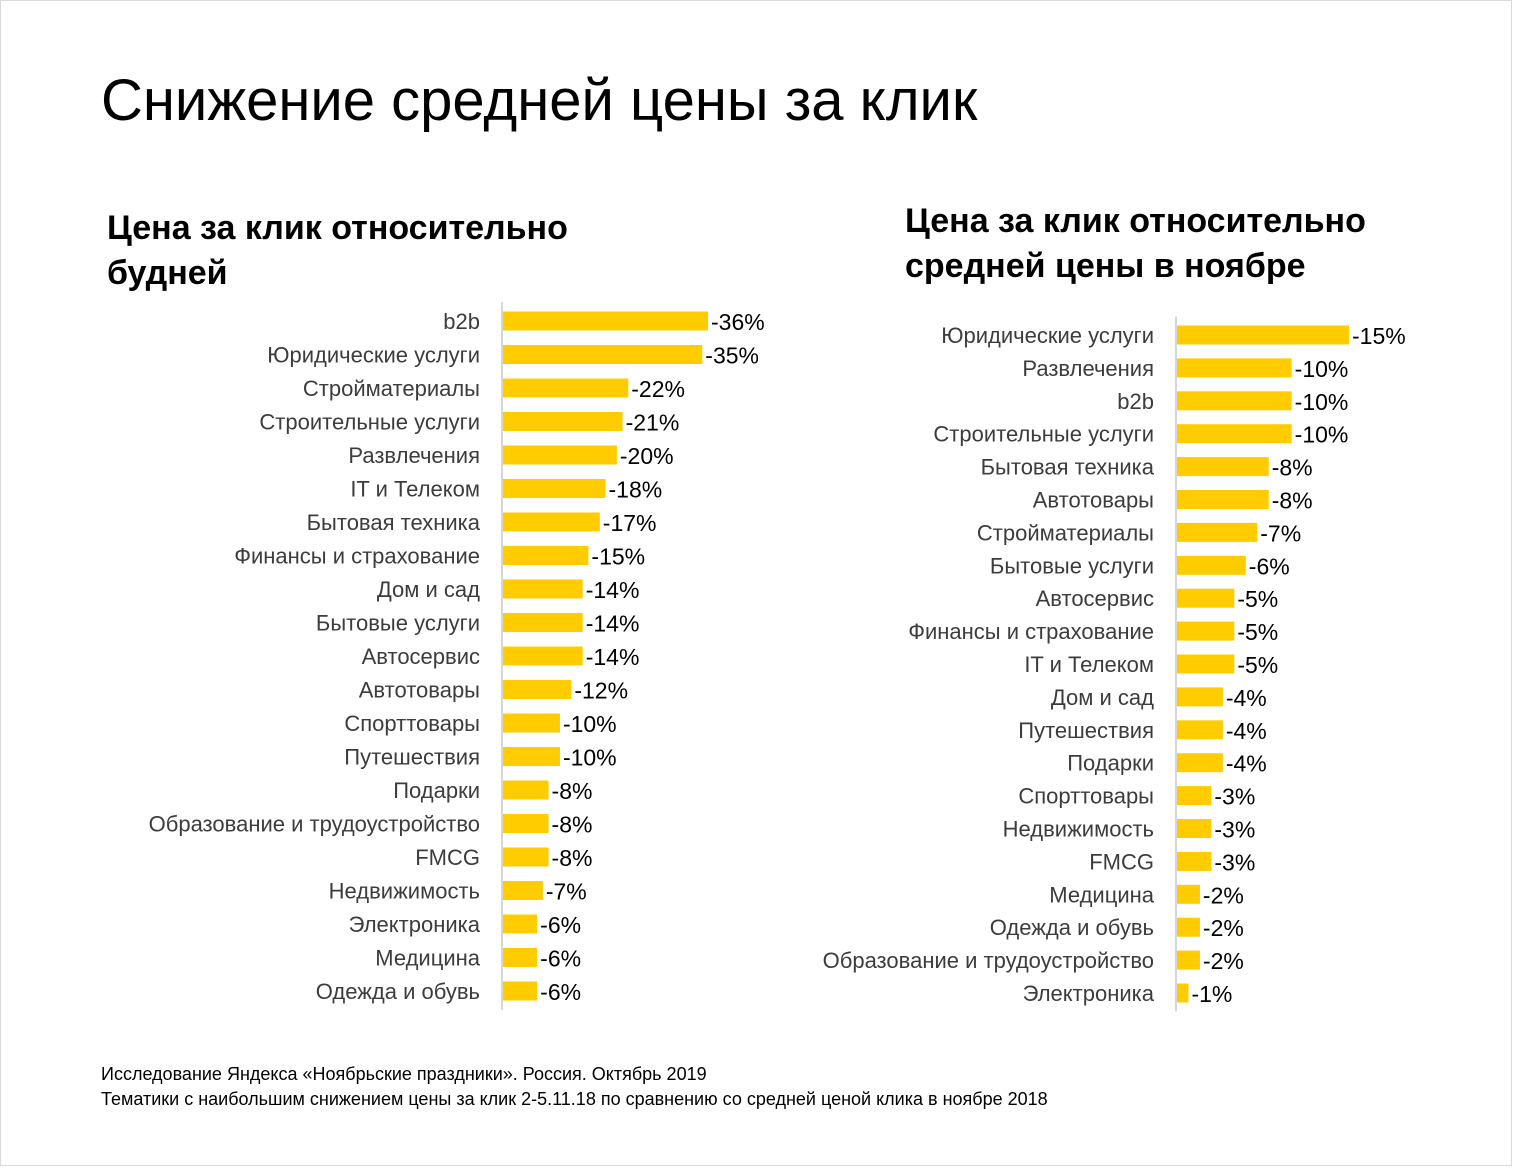 The image size is (1514, 1169). Describe the element at coordinates (1072, 927) in the screenshot. I see `category-label: Одежда и обувь` at that location.